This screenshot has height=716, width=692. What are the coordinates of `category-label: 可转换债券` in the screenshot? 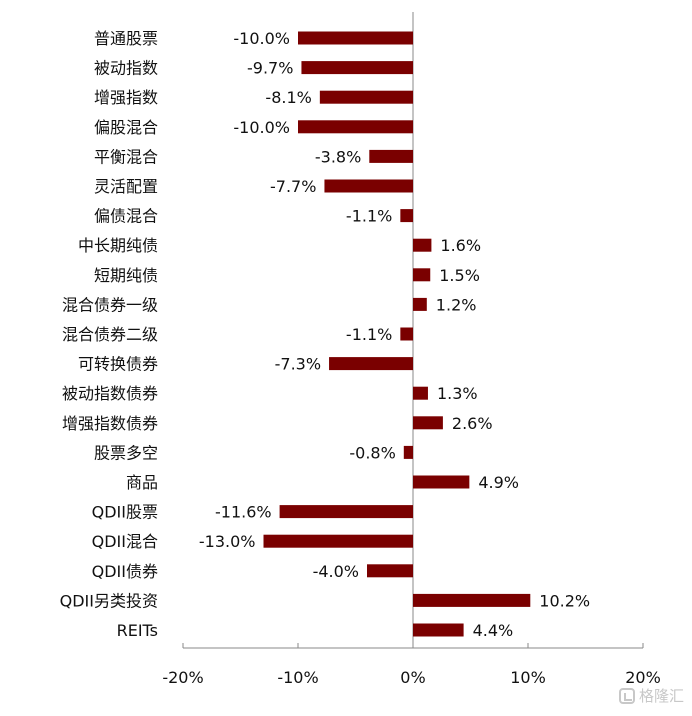 It's located at (118, 364).